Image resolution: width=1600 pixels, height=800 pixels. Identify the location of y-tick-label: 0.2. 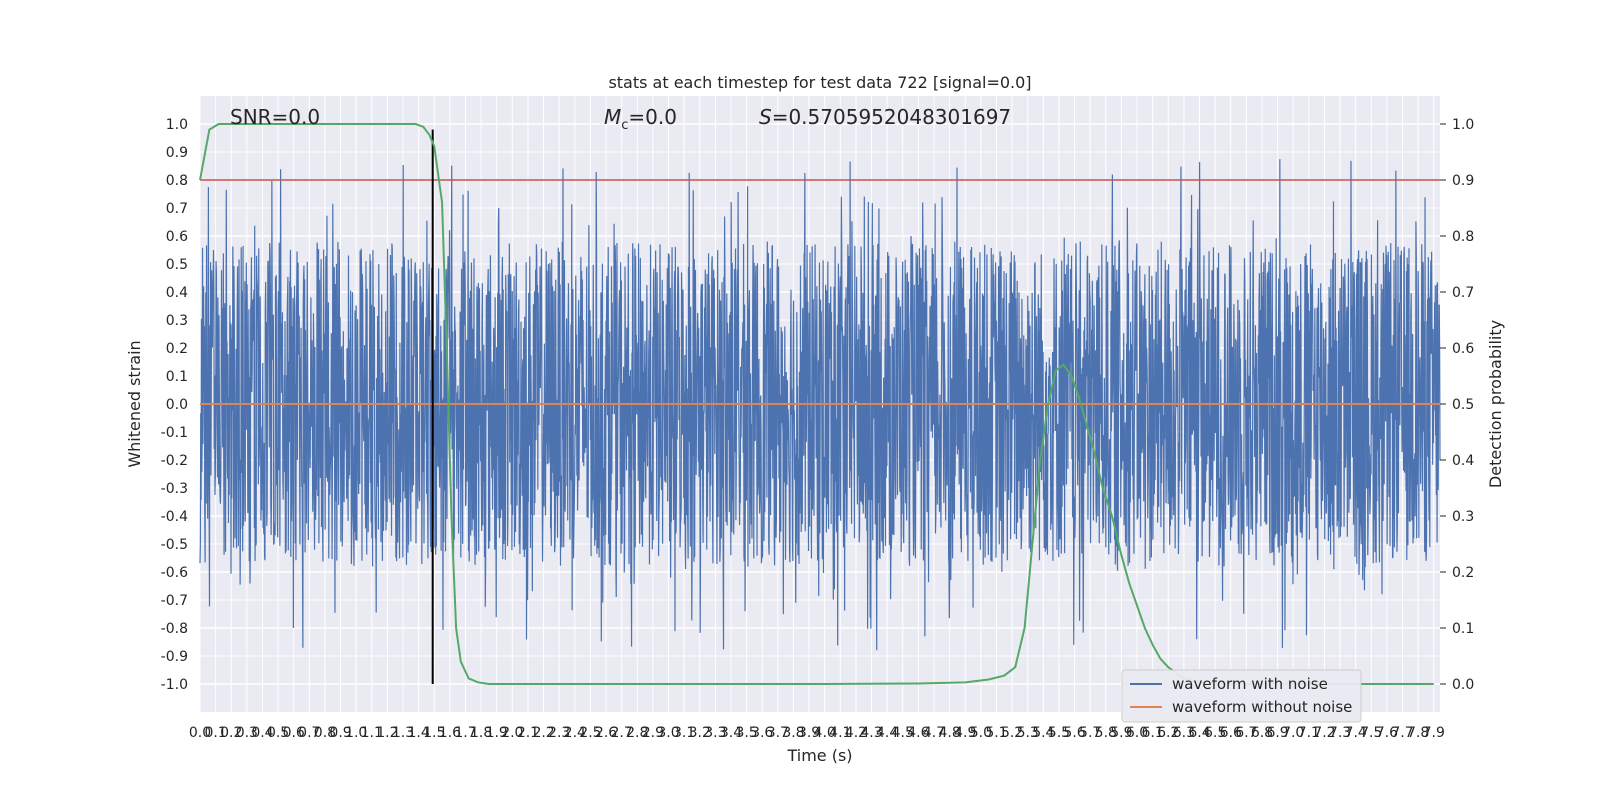
(177, 349).